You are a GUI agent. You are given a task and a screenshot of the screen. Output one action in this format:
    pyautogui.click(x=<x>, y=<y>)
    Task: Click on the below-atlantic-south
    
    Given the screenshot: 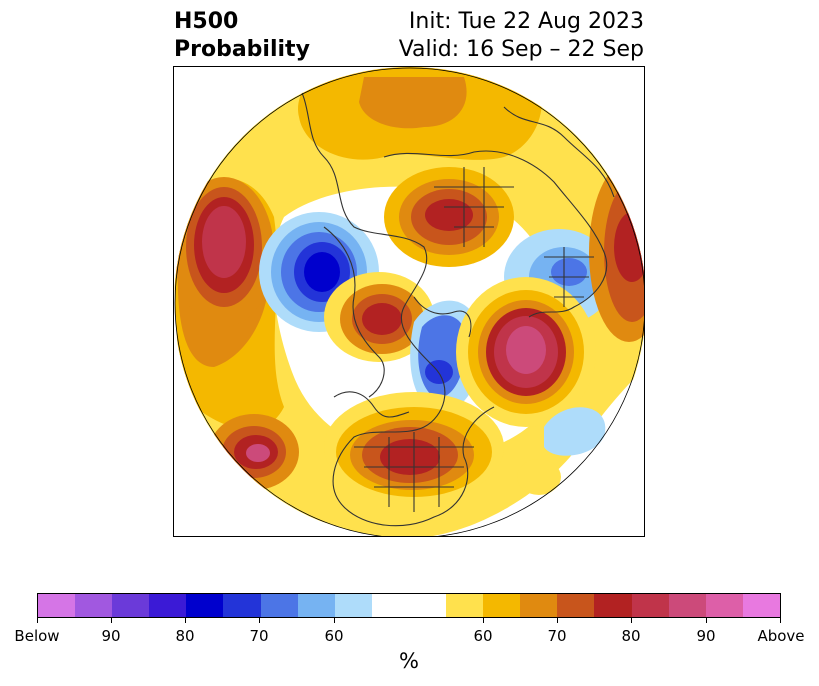 What is the action you would take?
    pyautogui.click(x=575, y=431)
    